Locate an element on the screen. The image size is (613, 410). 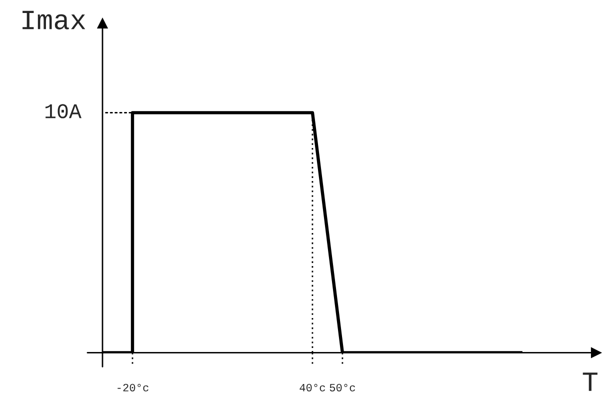
y-axis-title: Imax is located at coordinates (54, 20).